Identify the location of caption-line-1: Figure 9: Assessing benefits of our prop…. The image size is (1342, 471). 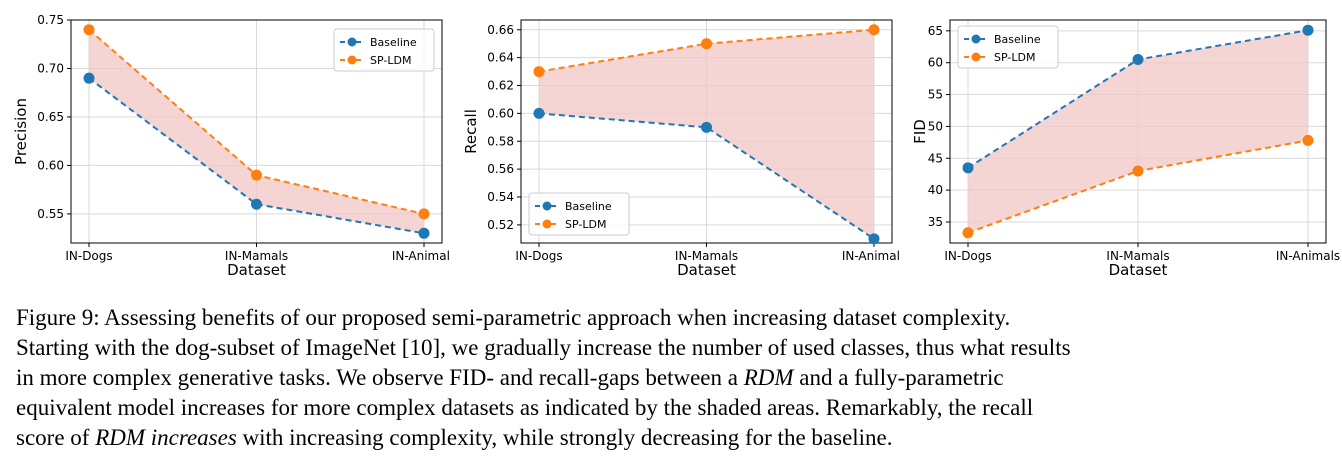
(513, 317).